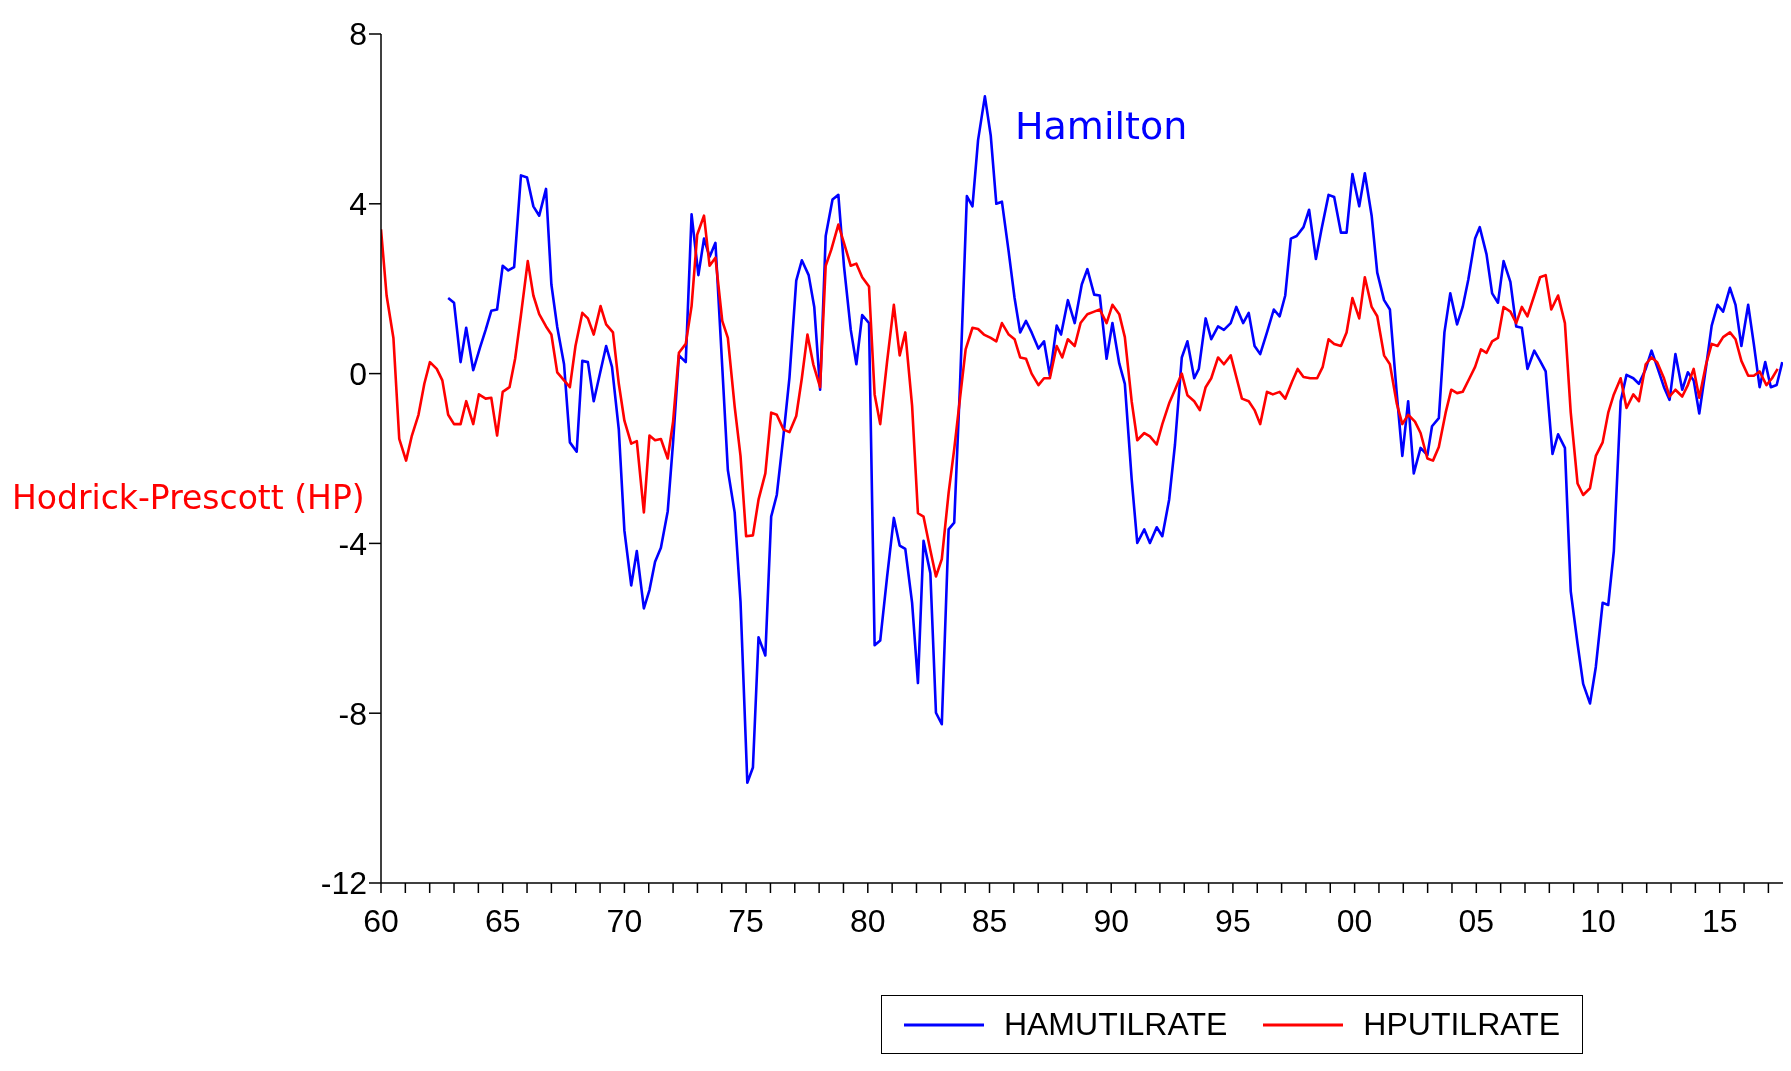 Image resolution: width=1791 pixels, height=1071 pixels. Describe the element at coordinates (624, 920) in the screenshot. I see `x-tick-label: 70` at that location.